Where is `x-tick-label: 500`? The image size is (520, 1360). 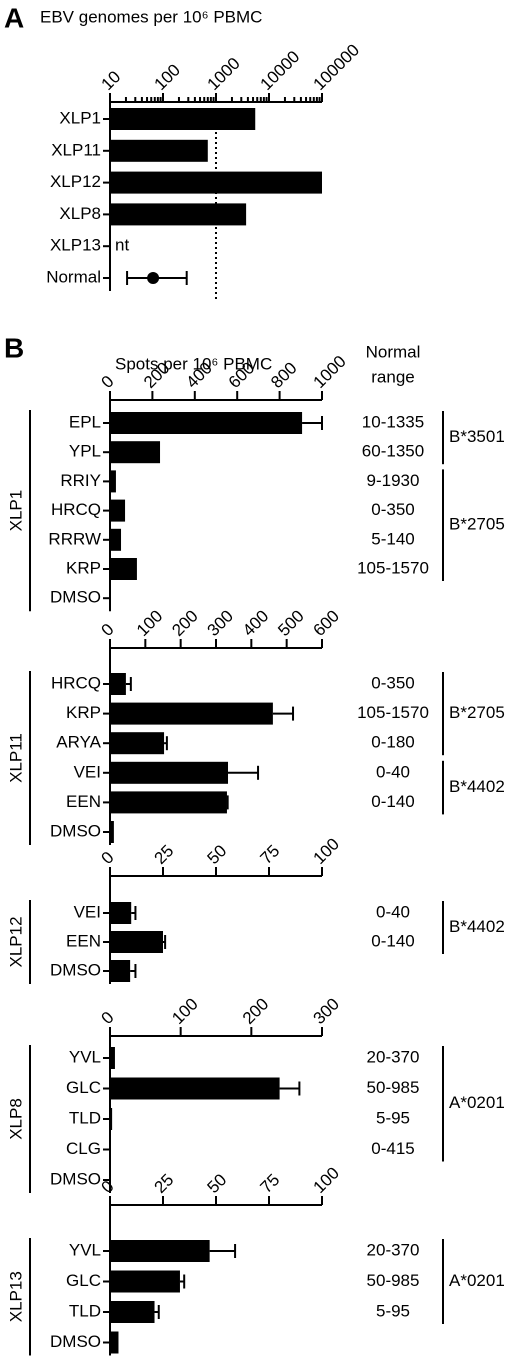 x-tick-label: 500 is located at coordinates (290, 623).